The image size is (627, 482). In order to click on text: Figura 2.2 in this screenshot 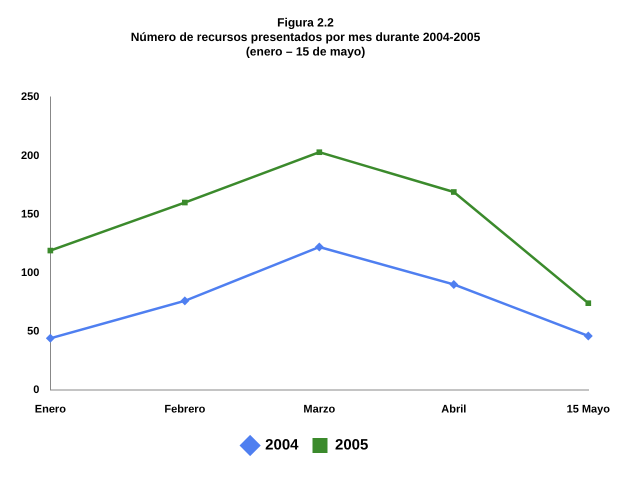, I will do `click(305, 23)`.